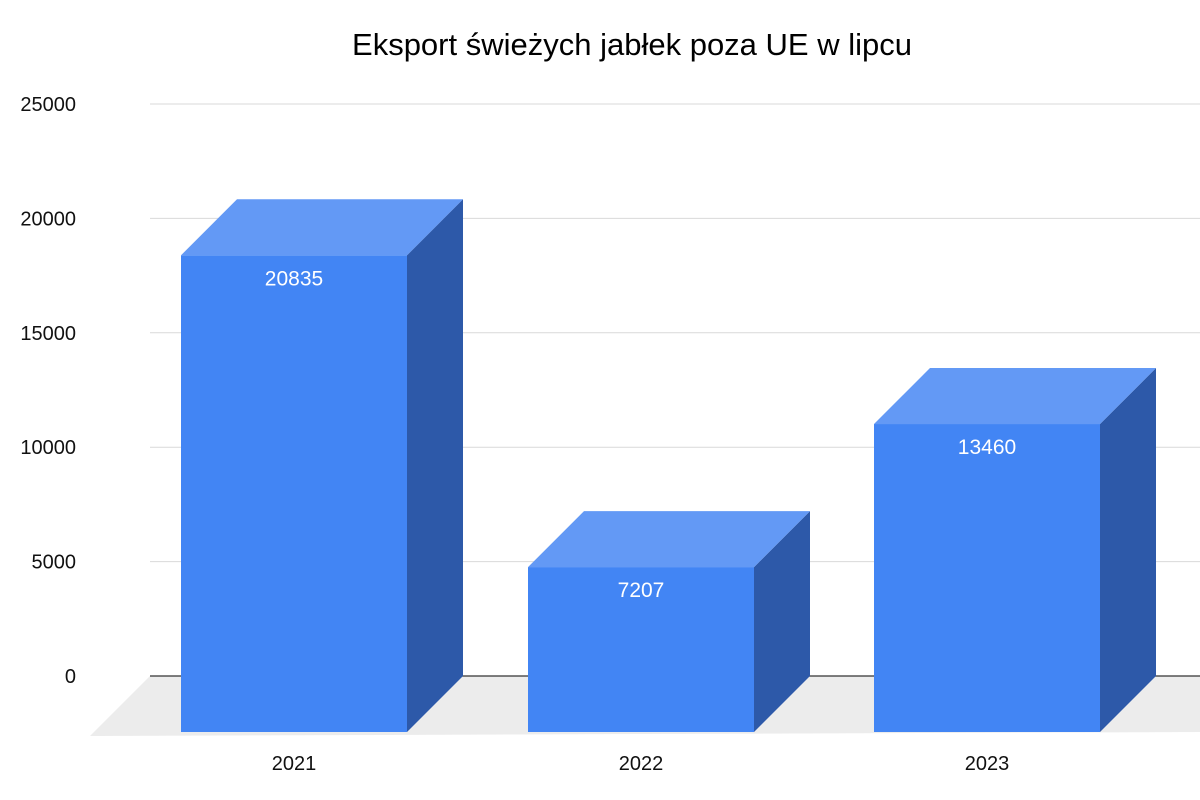  I want to click on data-label: 13460, so click(987, 447).